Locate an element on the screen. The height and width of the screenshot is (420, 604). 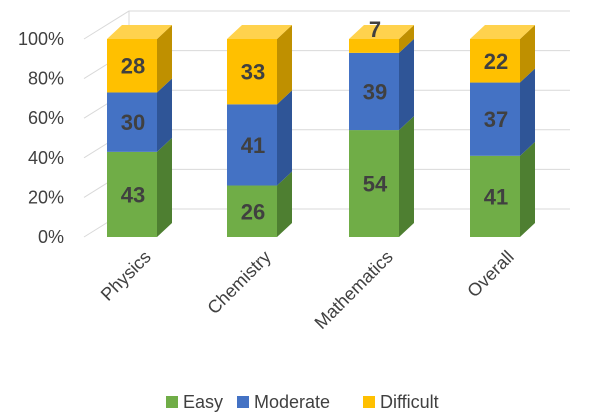
x-axis: Physics Chemistry Mathematics Overall is located at coordinates (307, 290).